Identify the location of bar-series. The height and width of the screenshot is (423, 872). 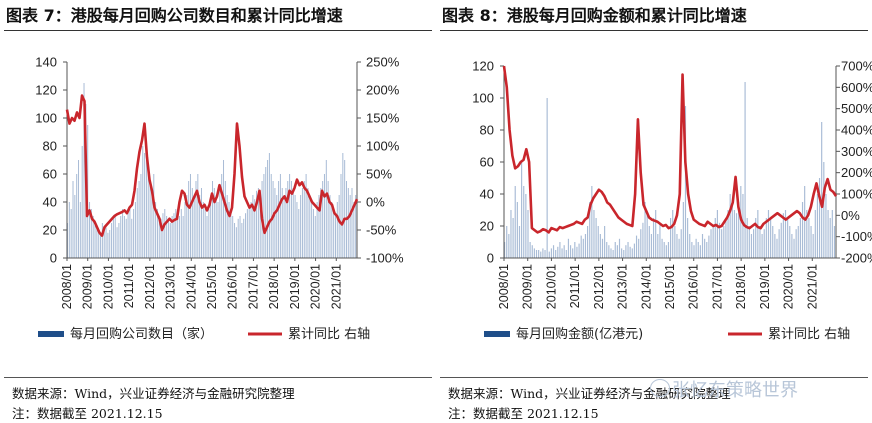
(212, 170).